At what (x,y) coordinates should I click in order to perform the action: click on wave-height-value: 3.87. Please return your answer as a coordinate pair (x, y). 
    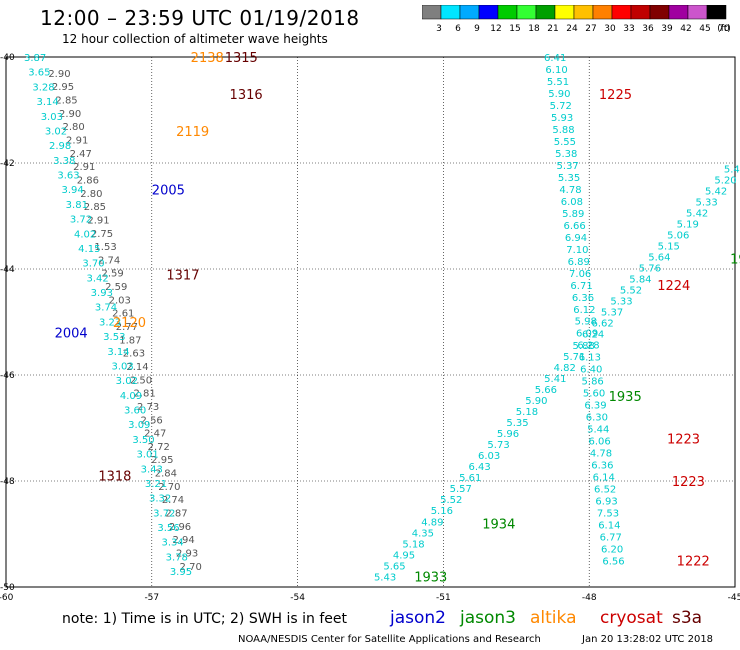
    Looking at the image, I should click on (35, 58).